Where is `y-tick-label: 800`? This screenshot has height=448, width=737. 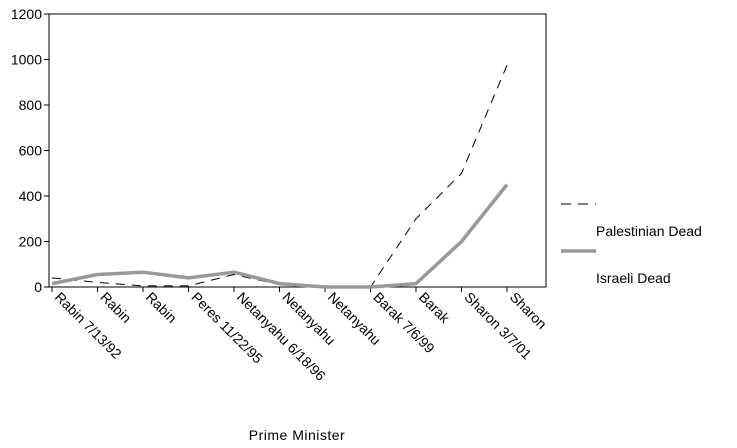 y-tick-label: 800 is located at coordinates (31, 105).